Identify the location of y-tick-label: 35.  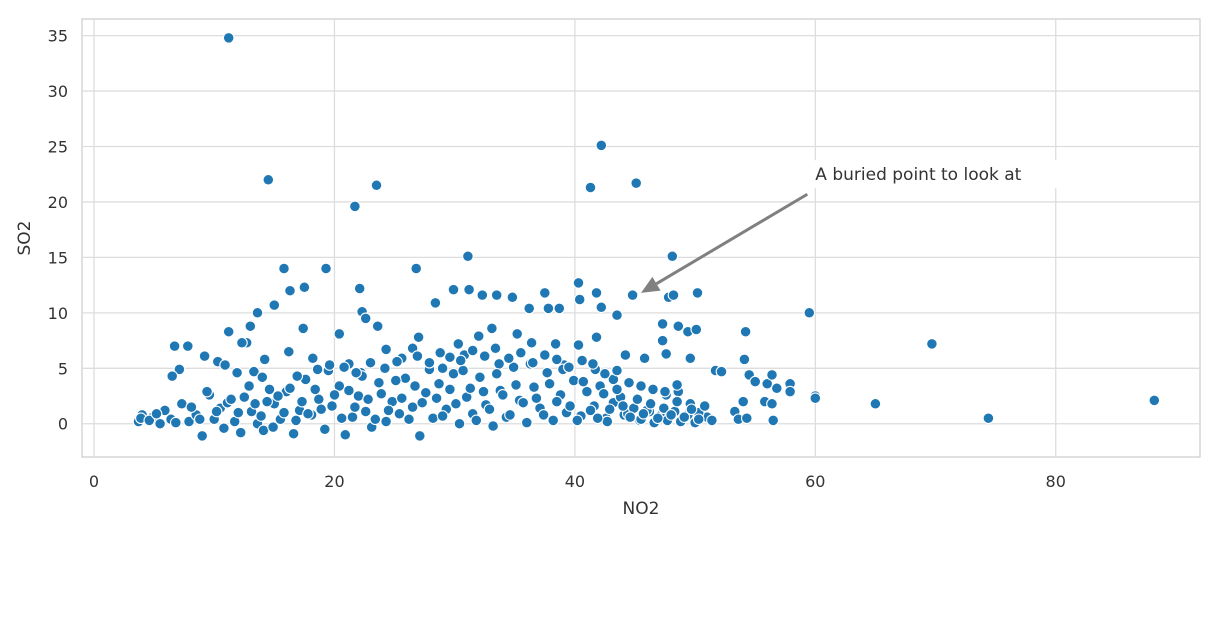
(58, 36).